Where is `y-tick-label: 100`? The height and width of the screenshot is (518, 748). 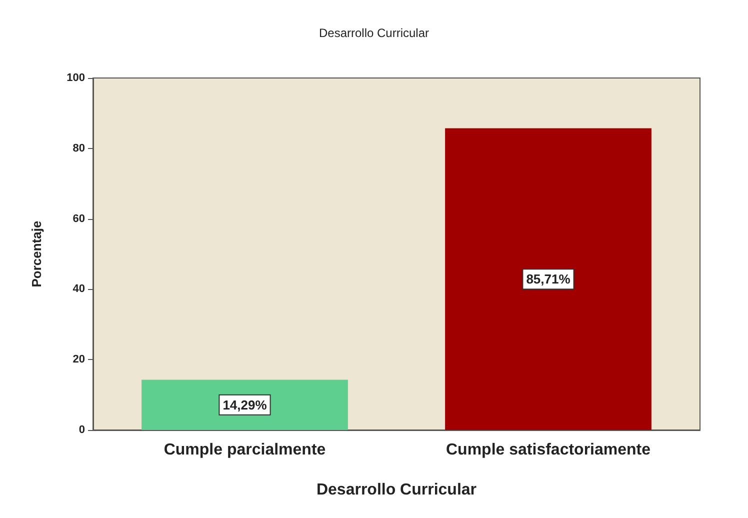
y-tick-label: 100 is located at coordinates (75, 78).